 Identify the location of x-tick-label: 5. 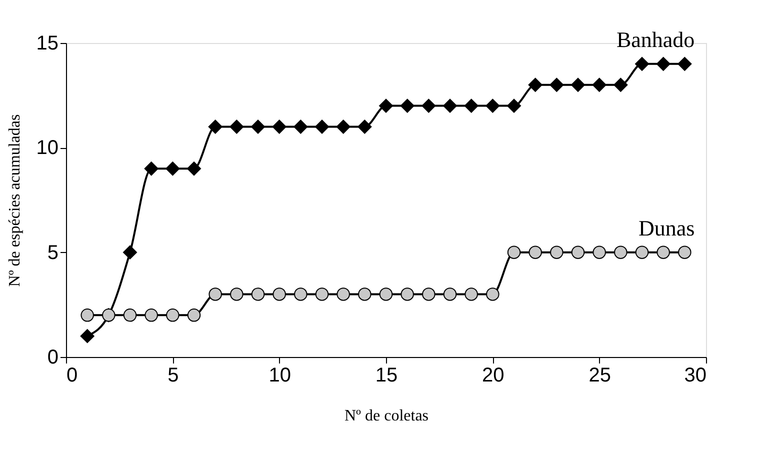
(173, 375).